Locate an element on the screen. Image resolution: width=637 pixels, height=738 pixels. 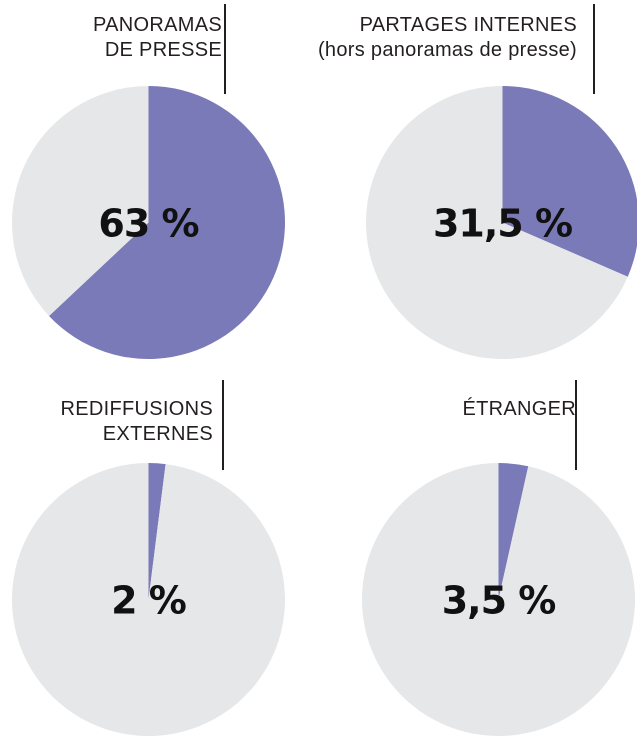
percentage-label: 2 % is located at coordinates (148, 601).